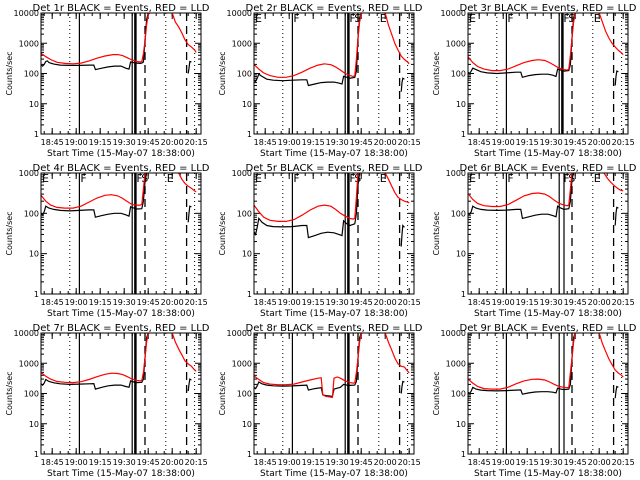  I want to click on panel-title: Det 5r BLACK = Events, RED = LLD, so click(334, 168).